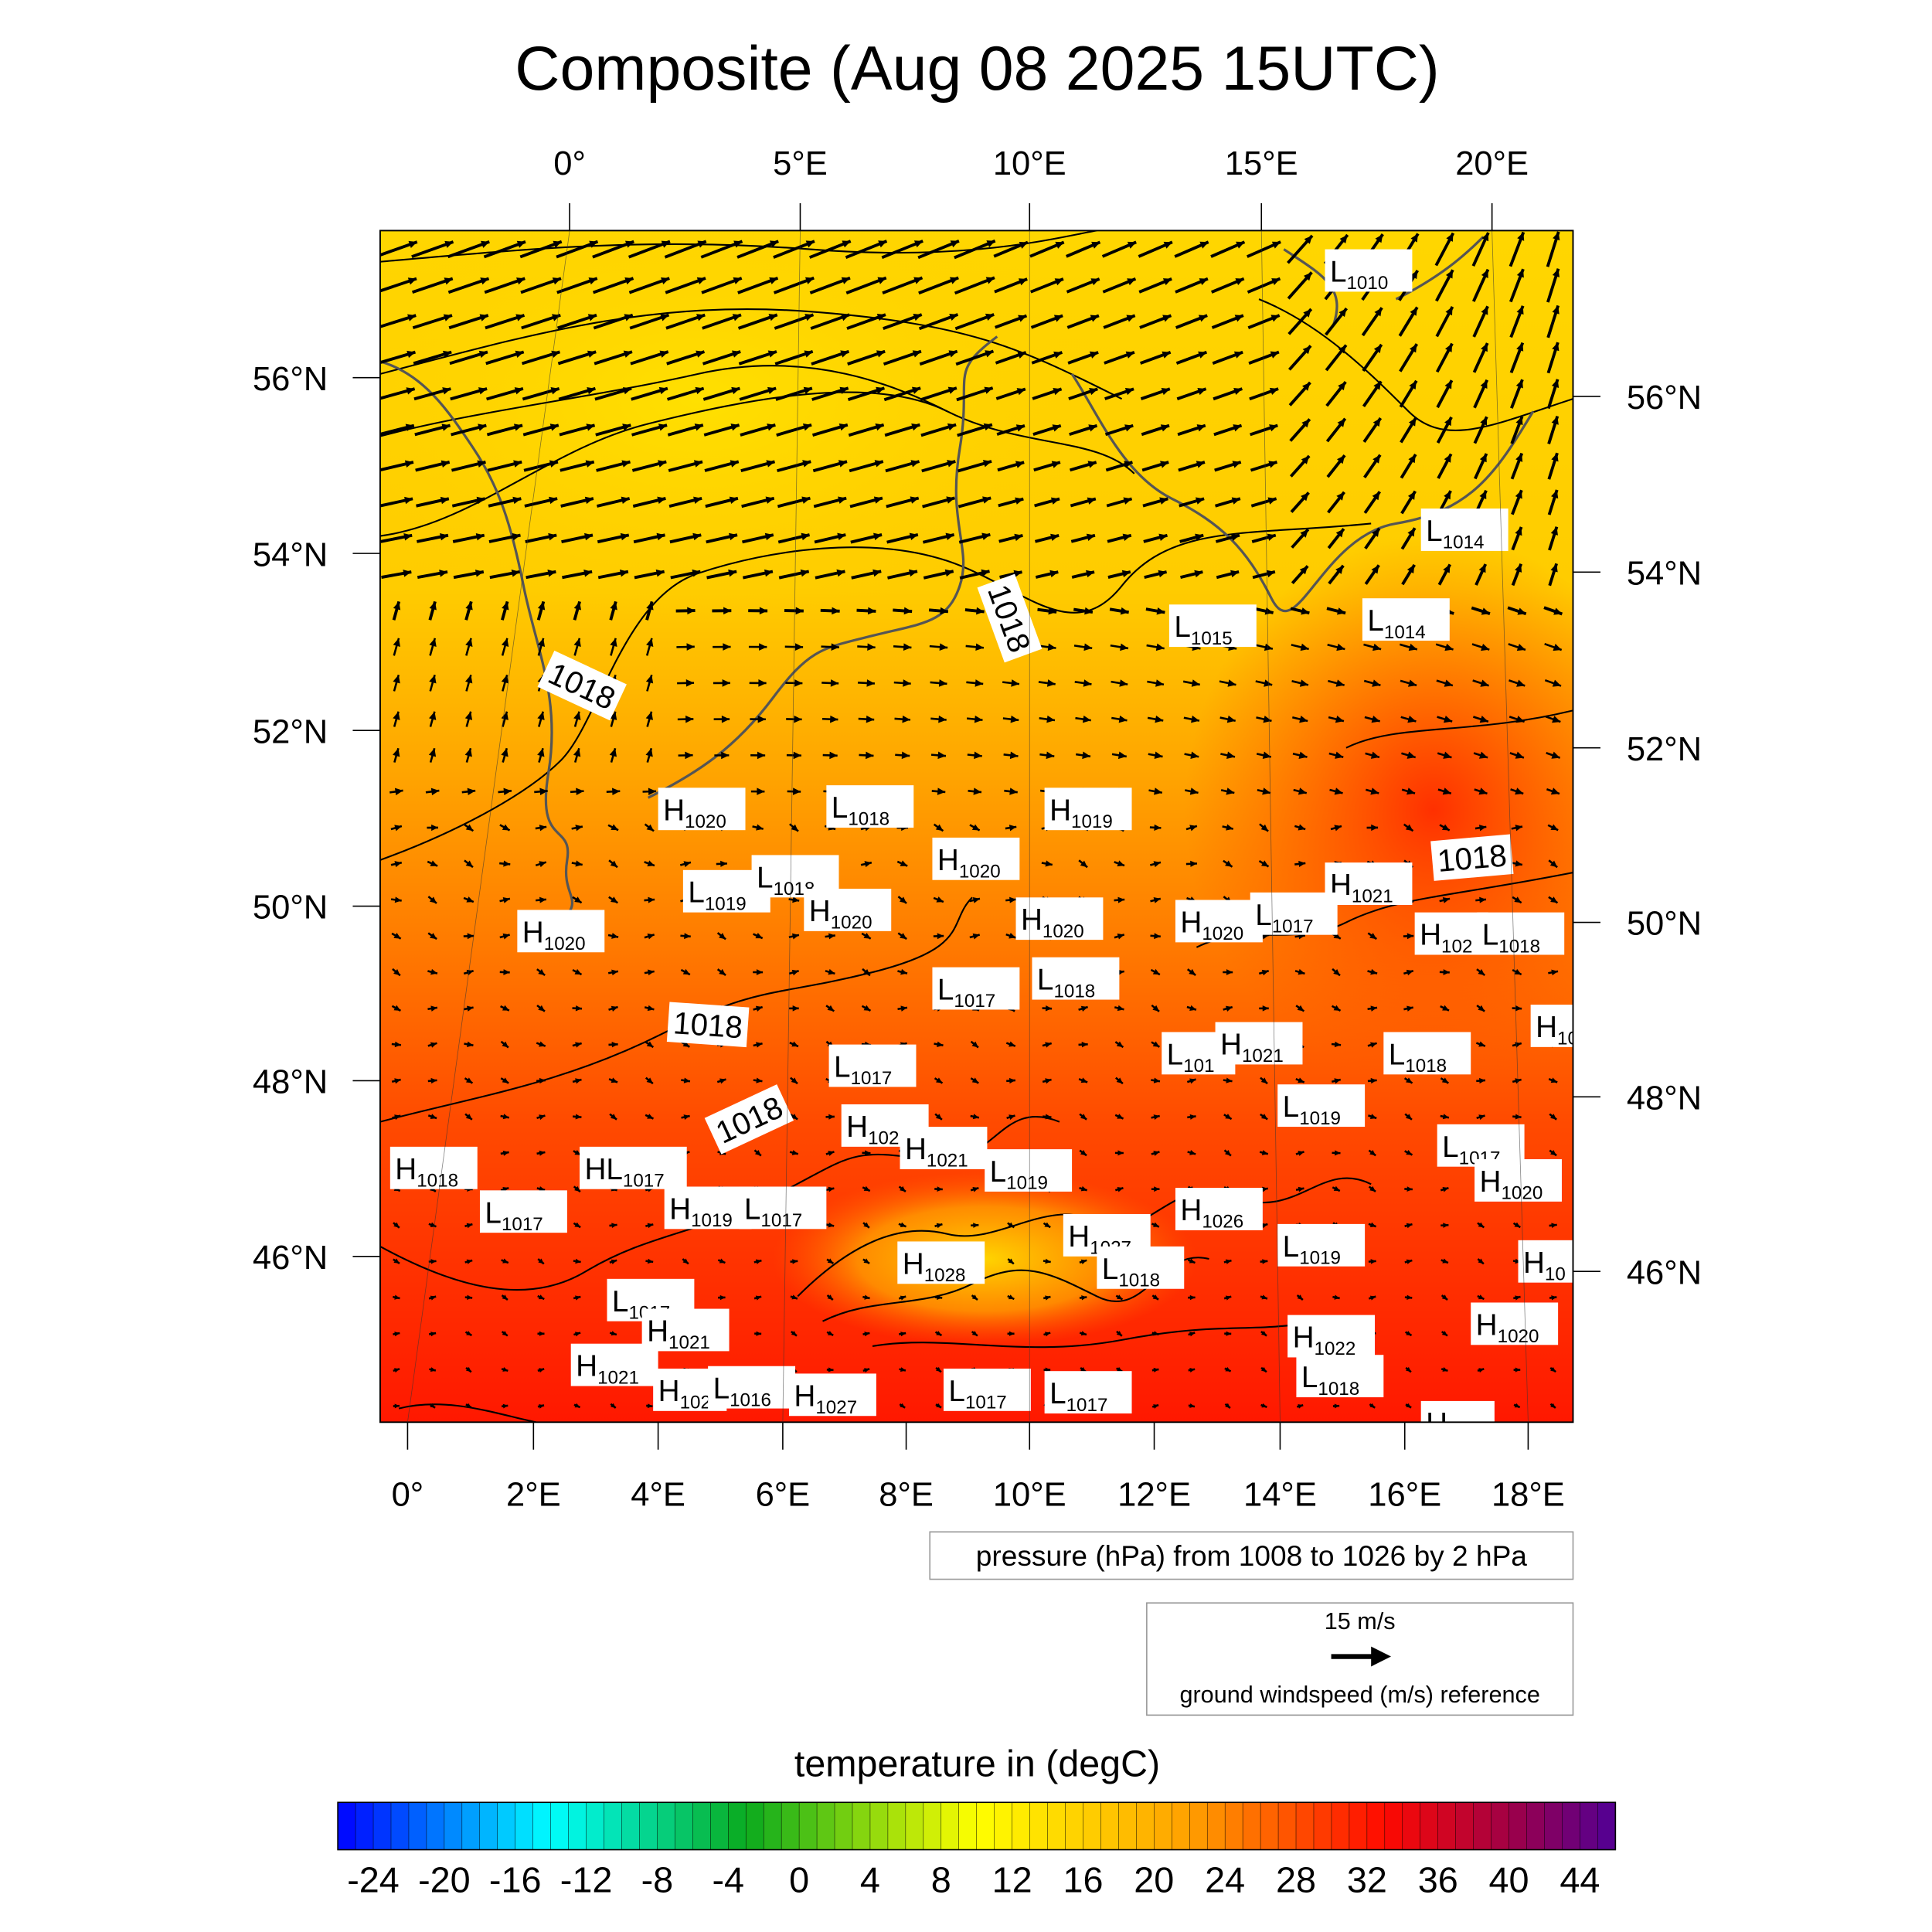 Image resolution: width=1932 pixels, height=1932 pixels. Describe the element at coordinates (1546, 1262) in the screenshot. I see `pressure-center-label: H10` at that location.